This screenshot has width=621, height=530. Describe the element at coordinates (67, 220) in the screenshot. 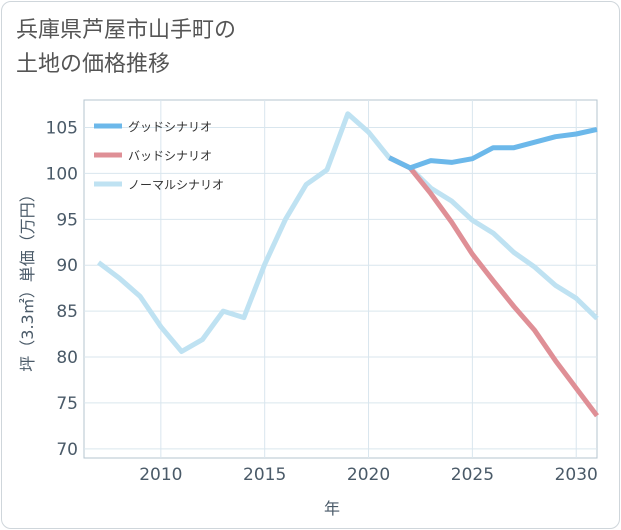

I see `y-tick-label: 95` at that location.